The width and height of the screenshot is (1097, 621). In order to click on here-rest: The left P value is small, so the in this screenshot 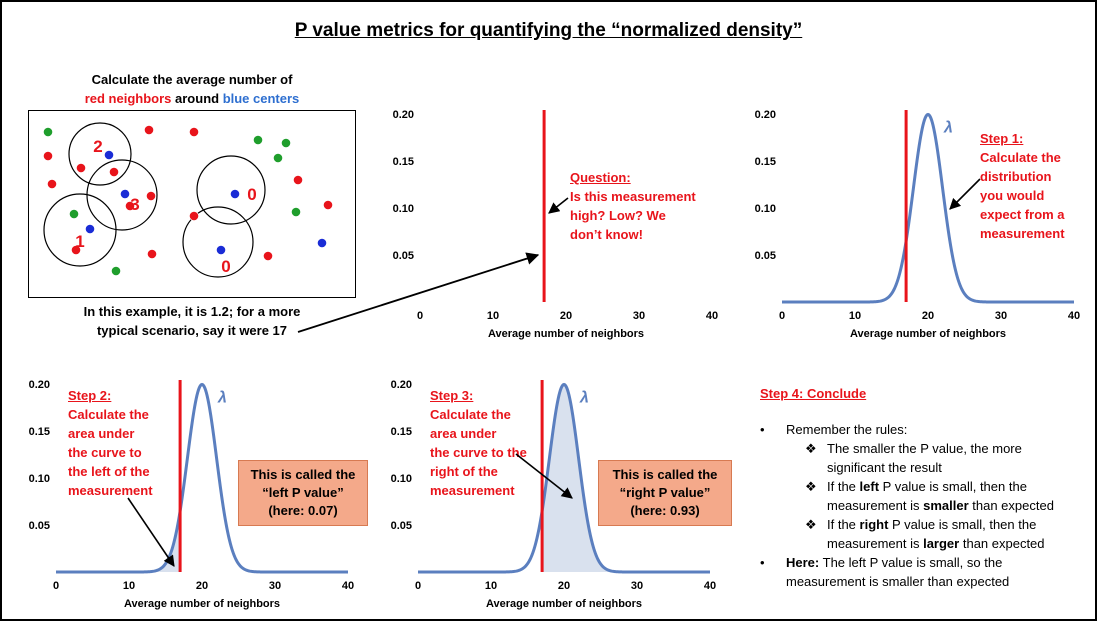, I will do `click(911, 562)`.